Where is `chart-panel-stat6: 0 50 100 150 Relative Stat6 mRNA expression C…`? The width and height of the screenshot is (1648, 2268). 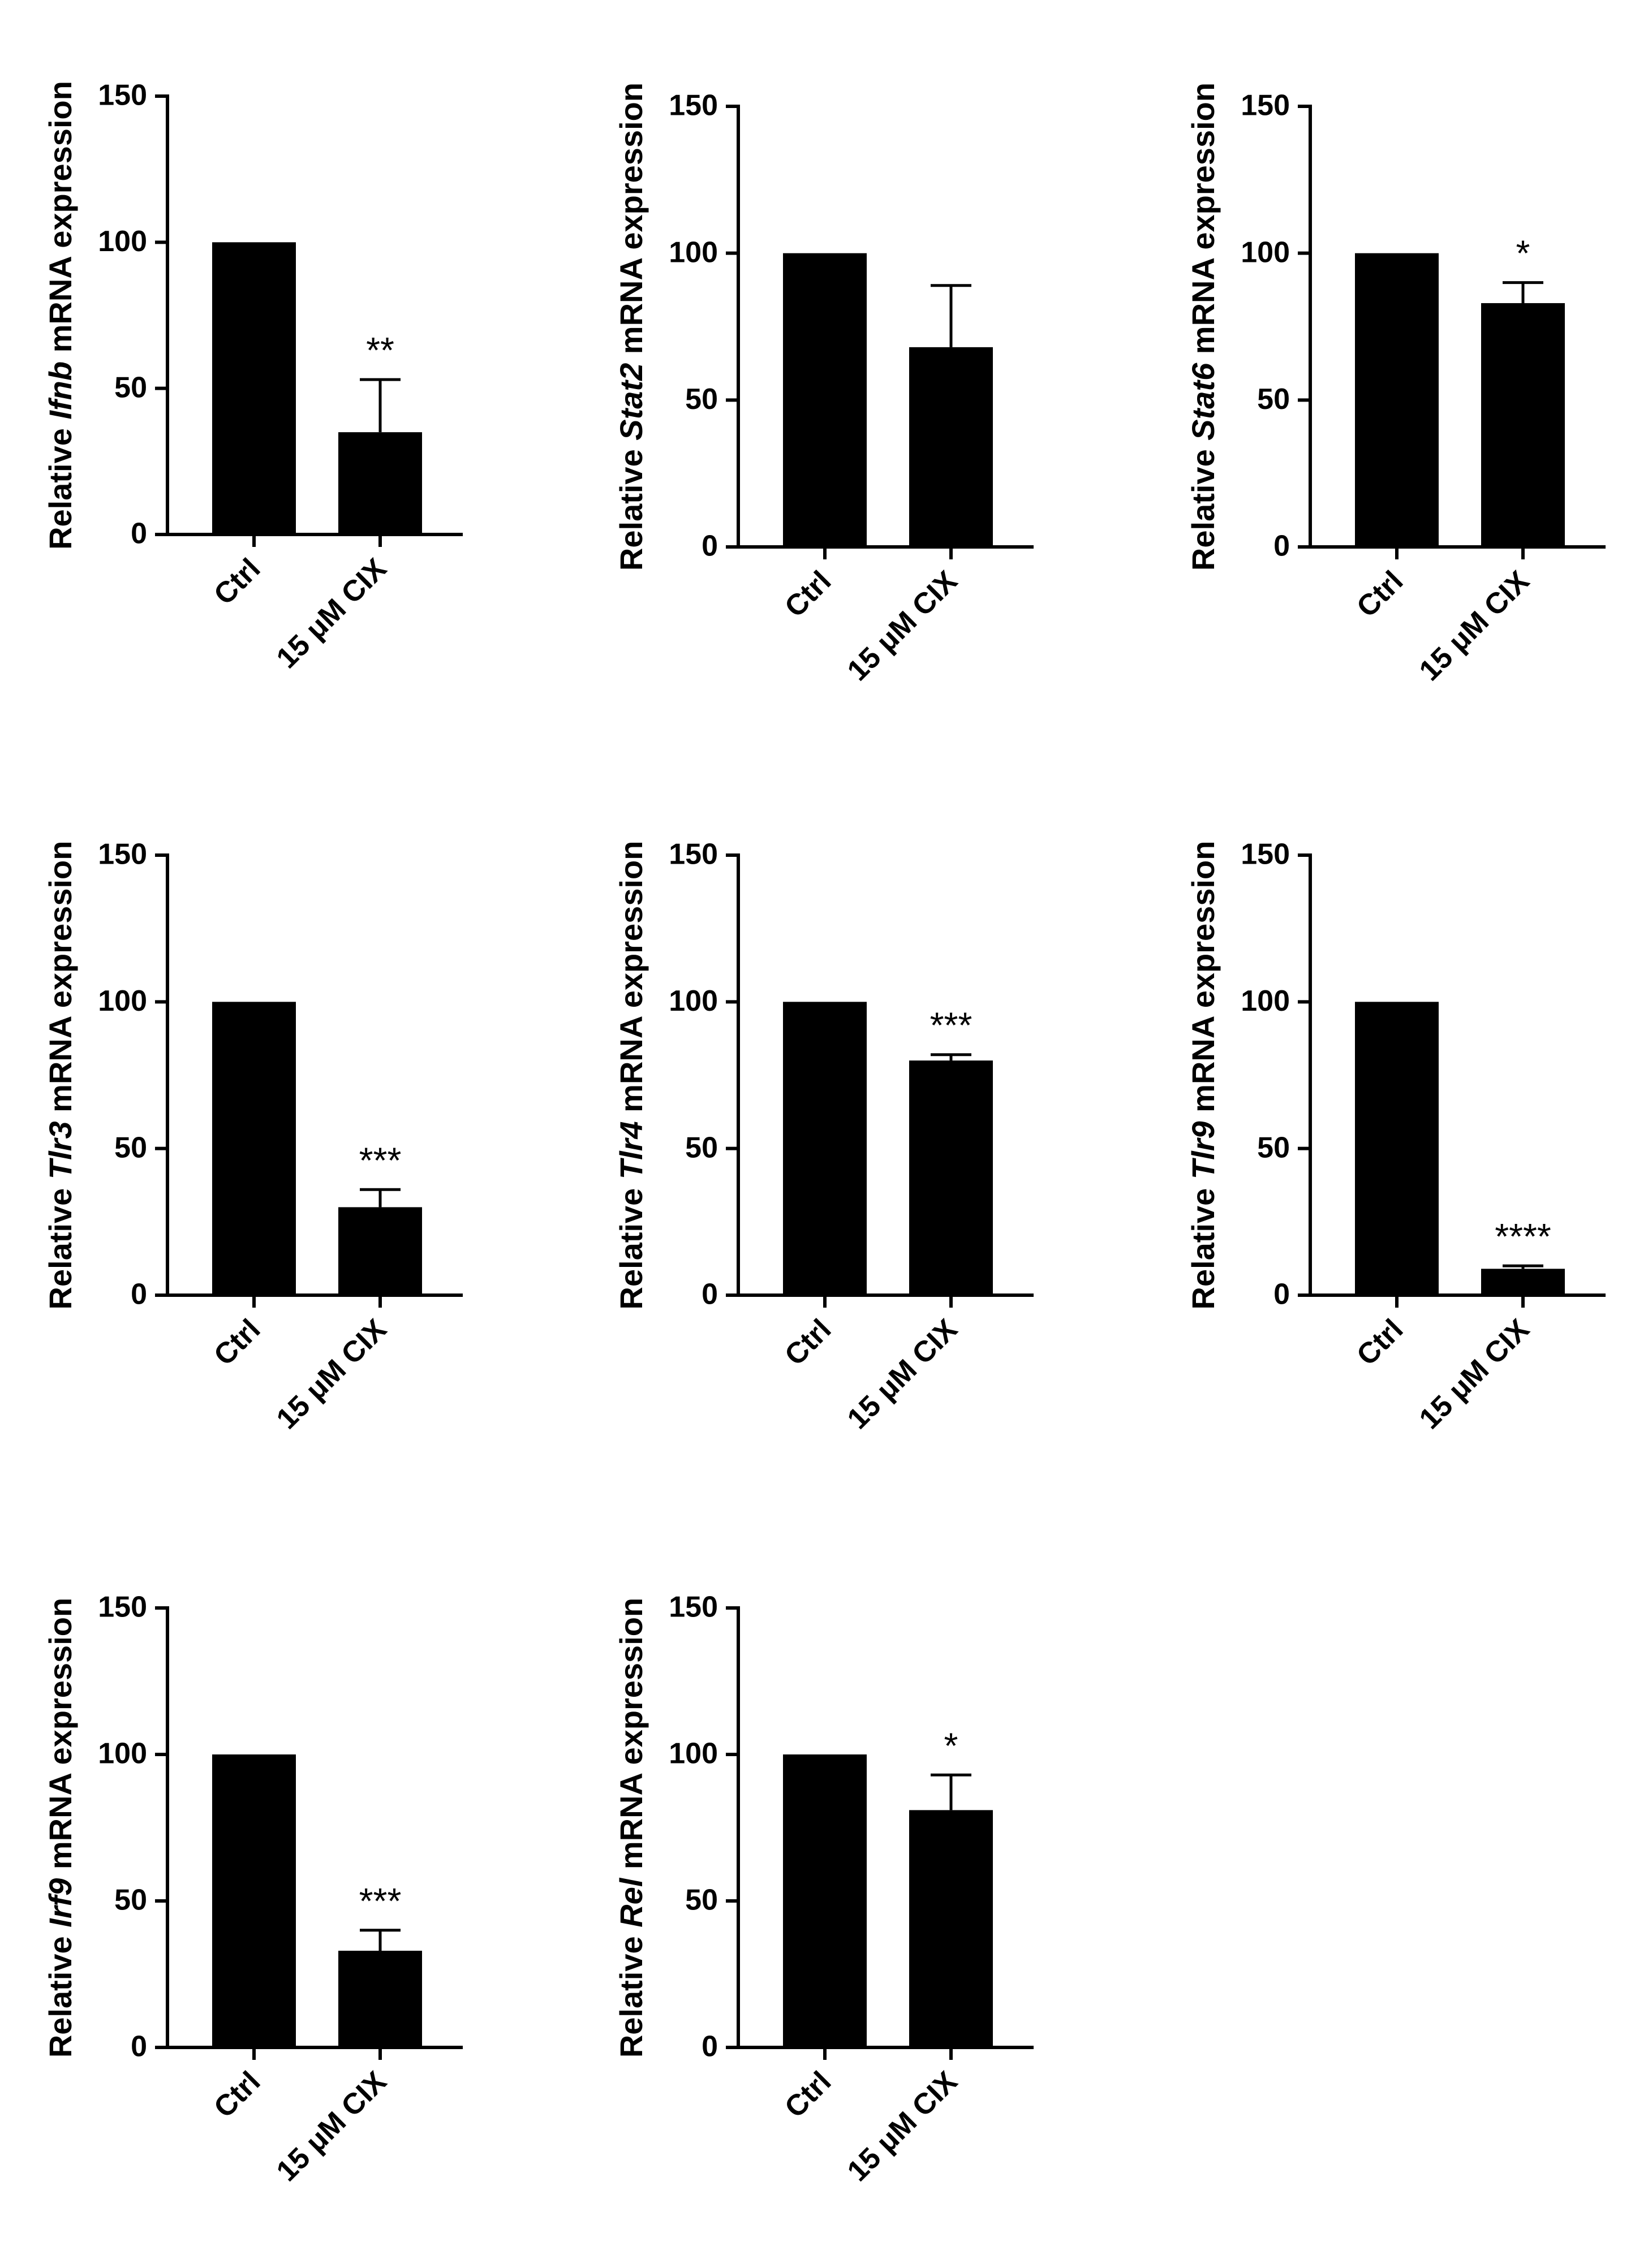
chart-panel-stat6: 0 50 100 150 Relative Stat6 mRNA expression C… is located at coordinates (1395, 385).